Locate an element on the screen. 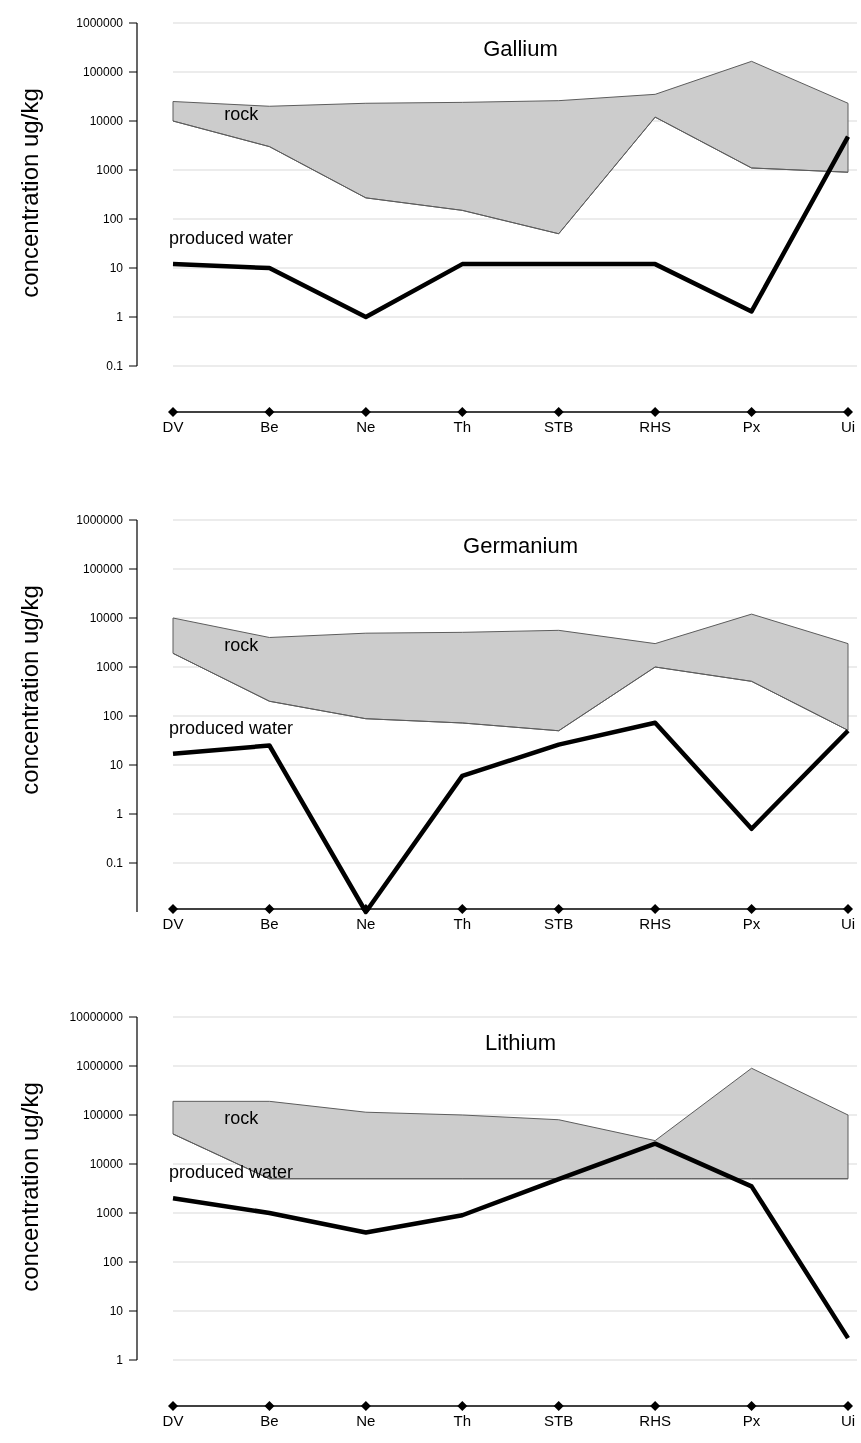 The width and height of the screenshot is (861, 1443). y-tick-label: 10000000 is located at coordinates (96, 1017).